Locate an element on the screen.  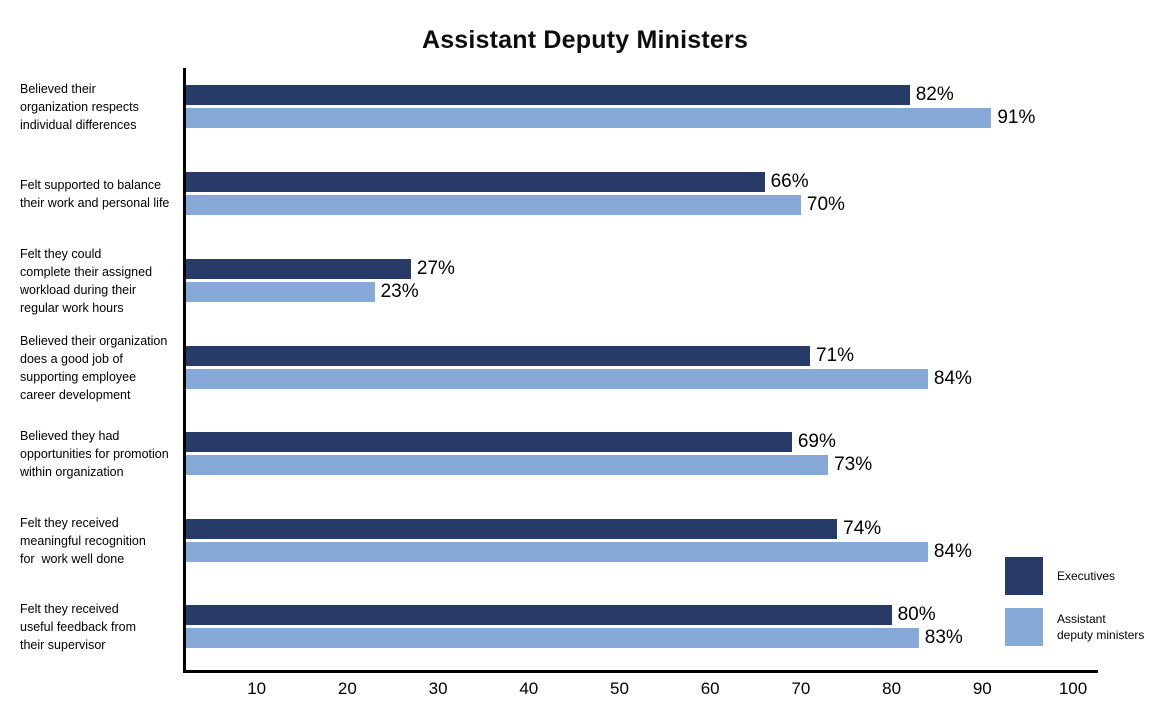
value-label: 71% is located at coordinates (834, 355).